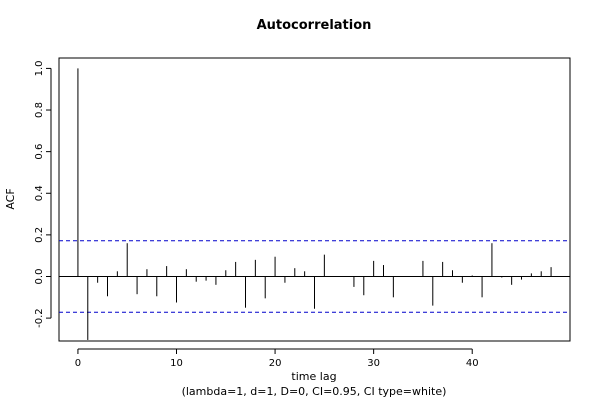 The width and height of the screenshot is (600, 400). I want to click on y-tick-label: 1.0, so click(39, 68).